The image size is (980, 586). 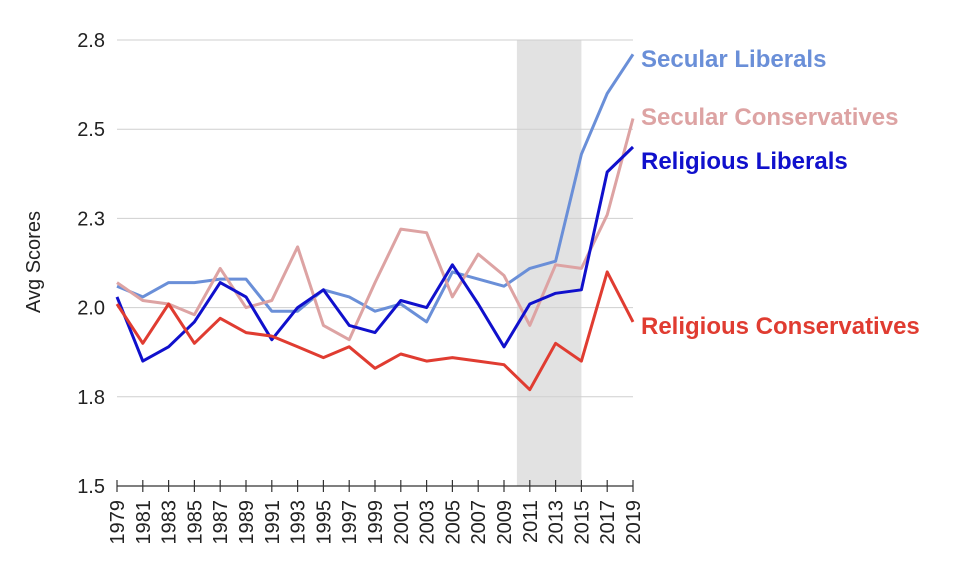 What do you see at coordinates (273, 522) in the screenshot?
I see `x-tick-label: 1991` at bounding box center [273, 522].